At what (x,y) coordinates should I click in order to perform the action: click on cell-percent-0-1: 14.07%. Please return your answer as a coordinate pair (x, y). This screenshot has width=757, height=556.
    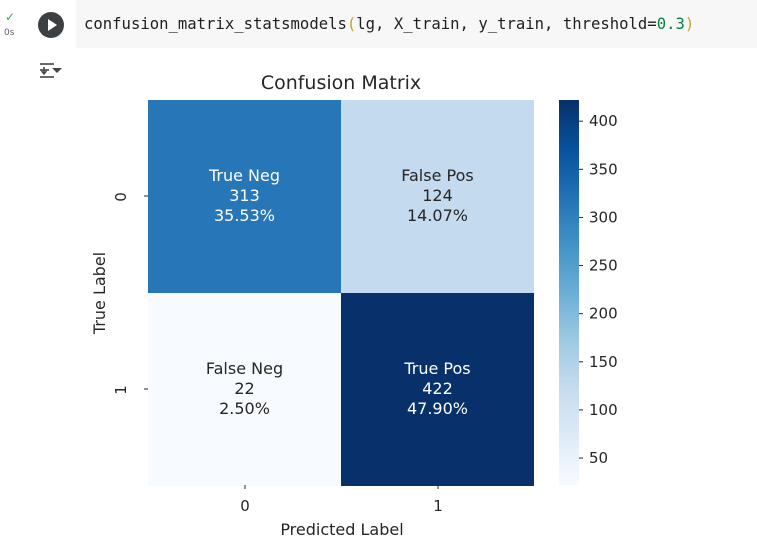
    Looking at the image, I should click on (437, 215).